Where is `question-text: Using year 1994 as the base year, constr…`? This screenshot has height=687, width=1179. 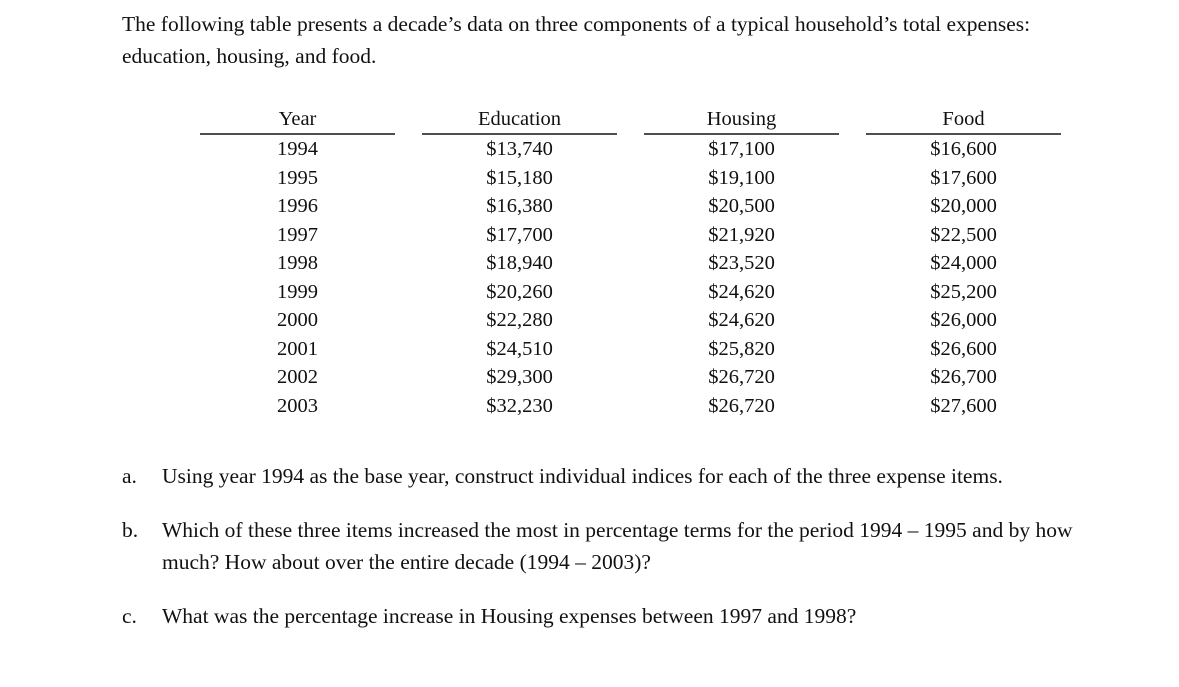
question-text: Using year 1994 as the base year, constr… is located at coordinates (582, 476).